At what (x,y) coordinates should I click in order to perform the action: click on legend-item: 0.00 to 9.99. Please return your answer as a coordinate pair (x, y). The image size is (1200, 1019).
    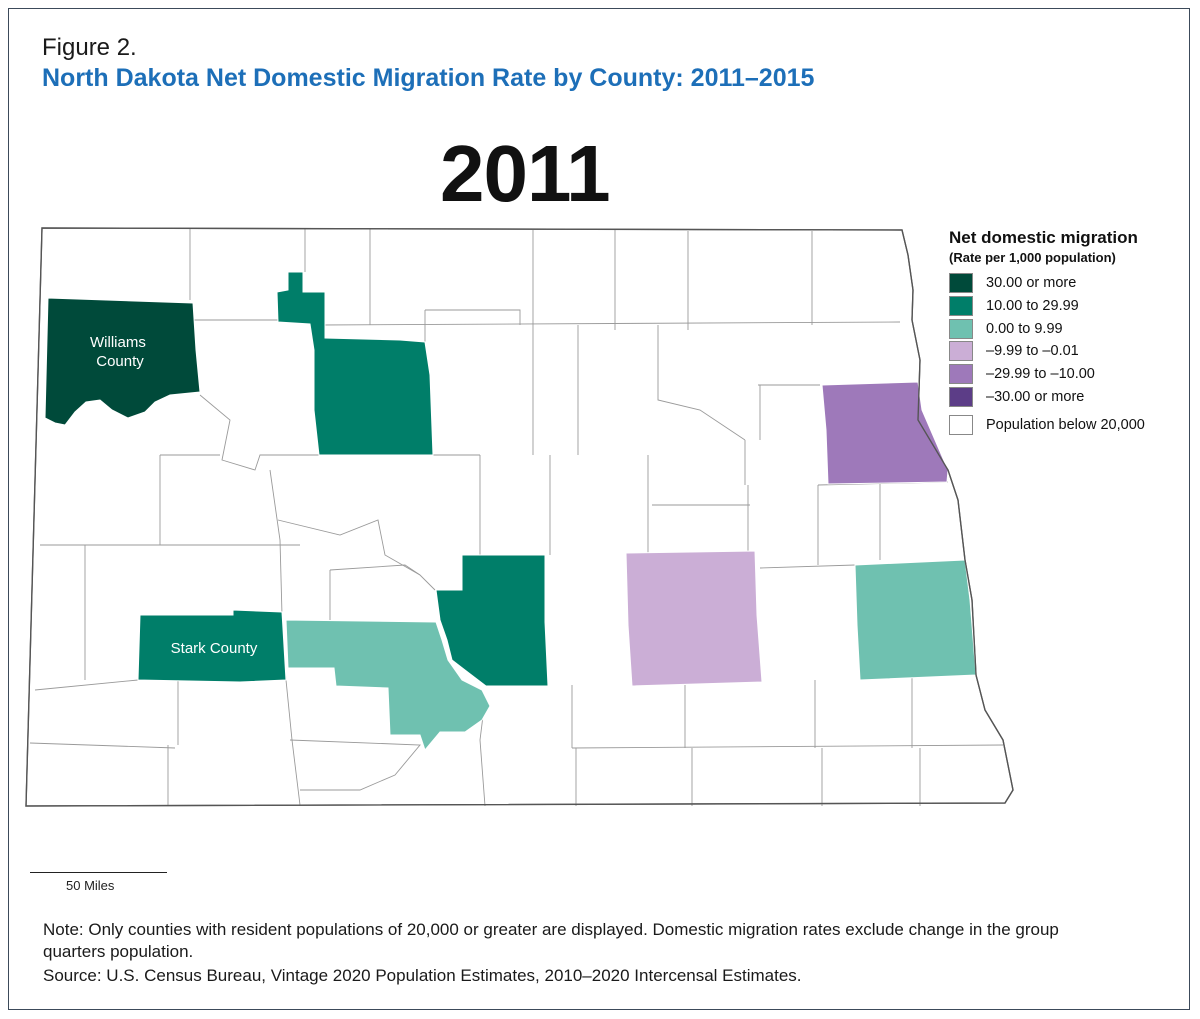
    Looking at the image, I should click on (1047, 328).